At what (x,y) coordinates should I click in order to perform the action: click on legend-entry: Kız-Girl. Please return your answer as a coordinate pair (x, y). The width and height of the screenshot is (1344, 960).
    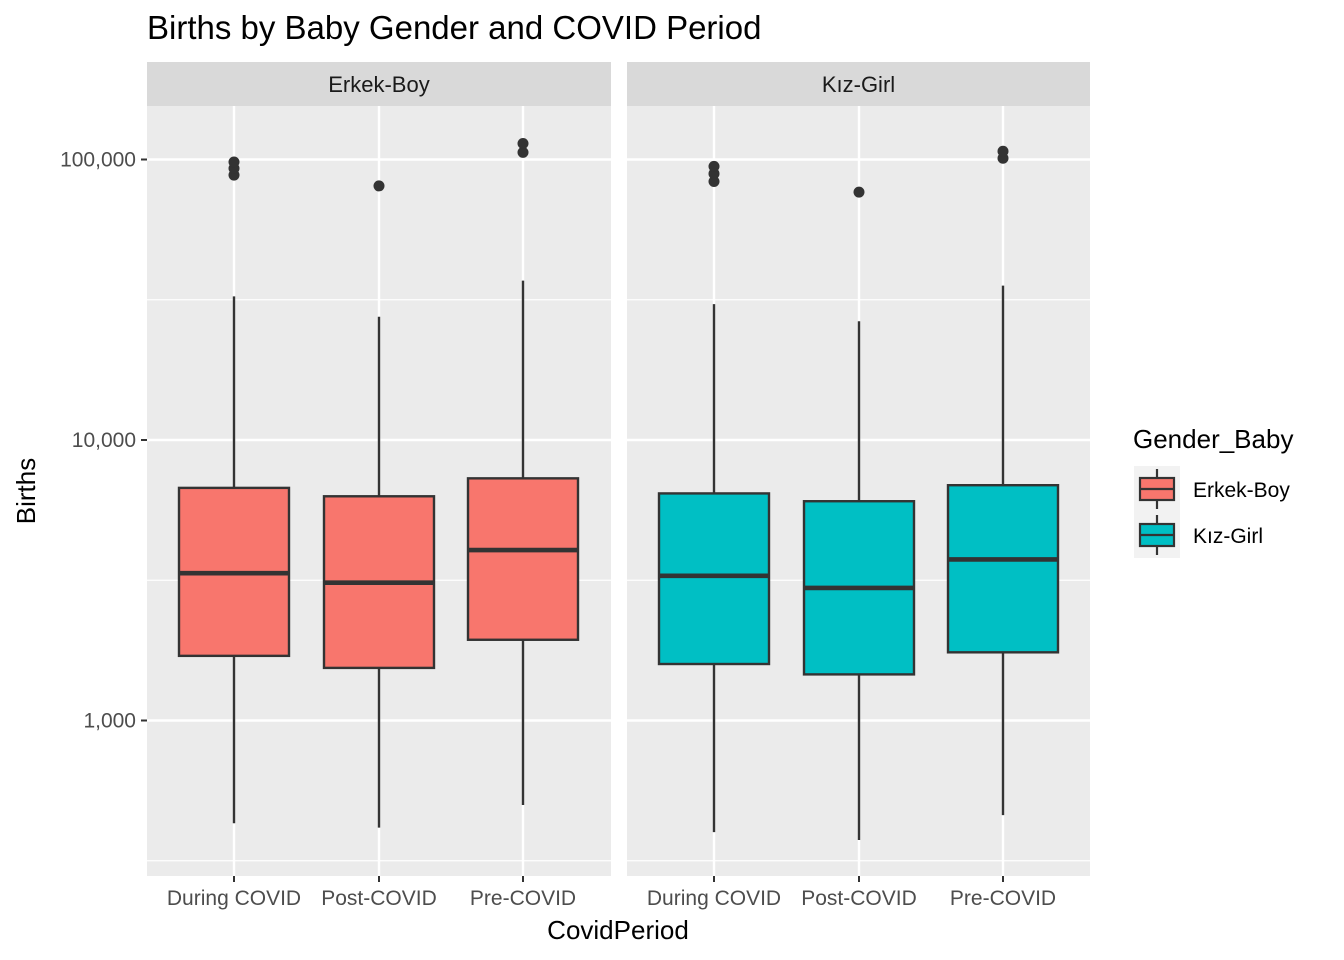
    Looking at the image, I should click on (1198, 535).